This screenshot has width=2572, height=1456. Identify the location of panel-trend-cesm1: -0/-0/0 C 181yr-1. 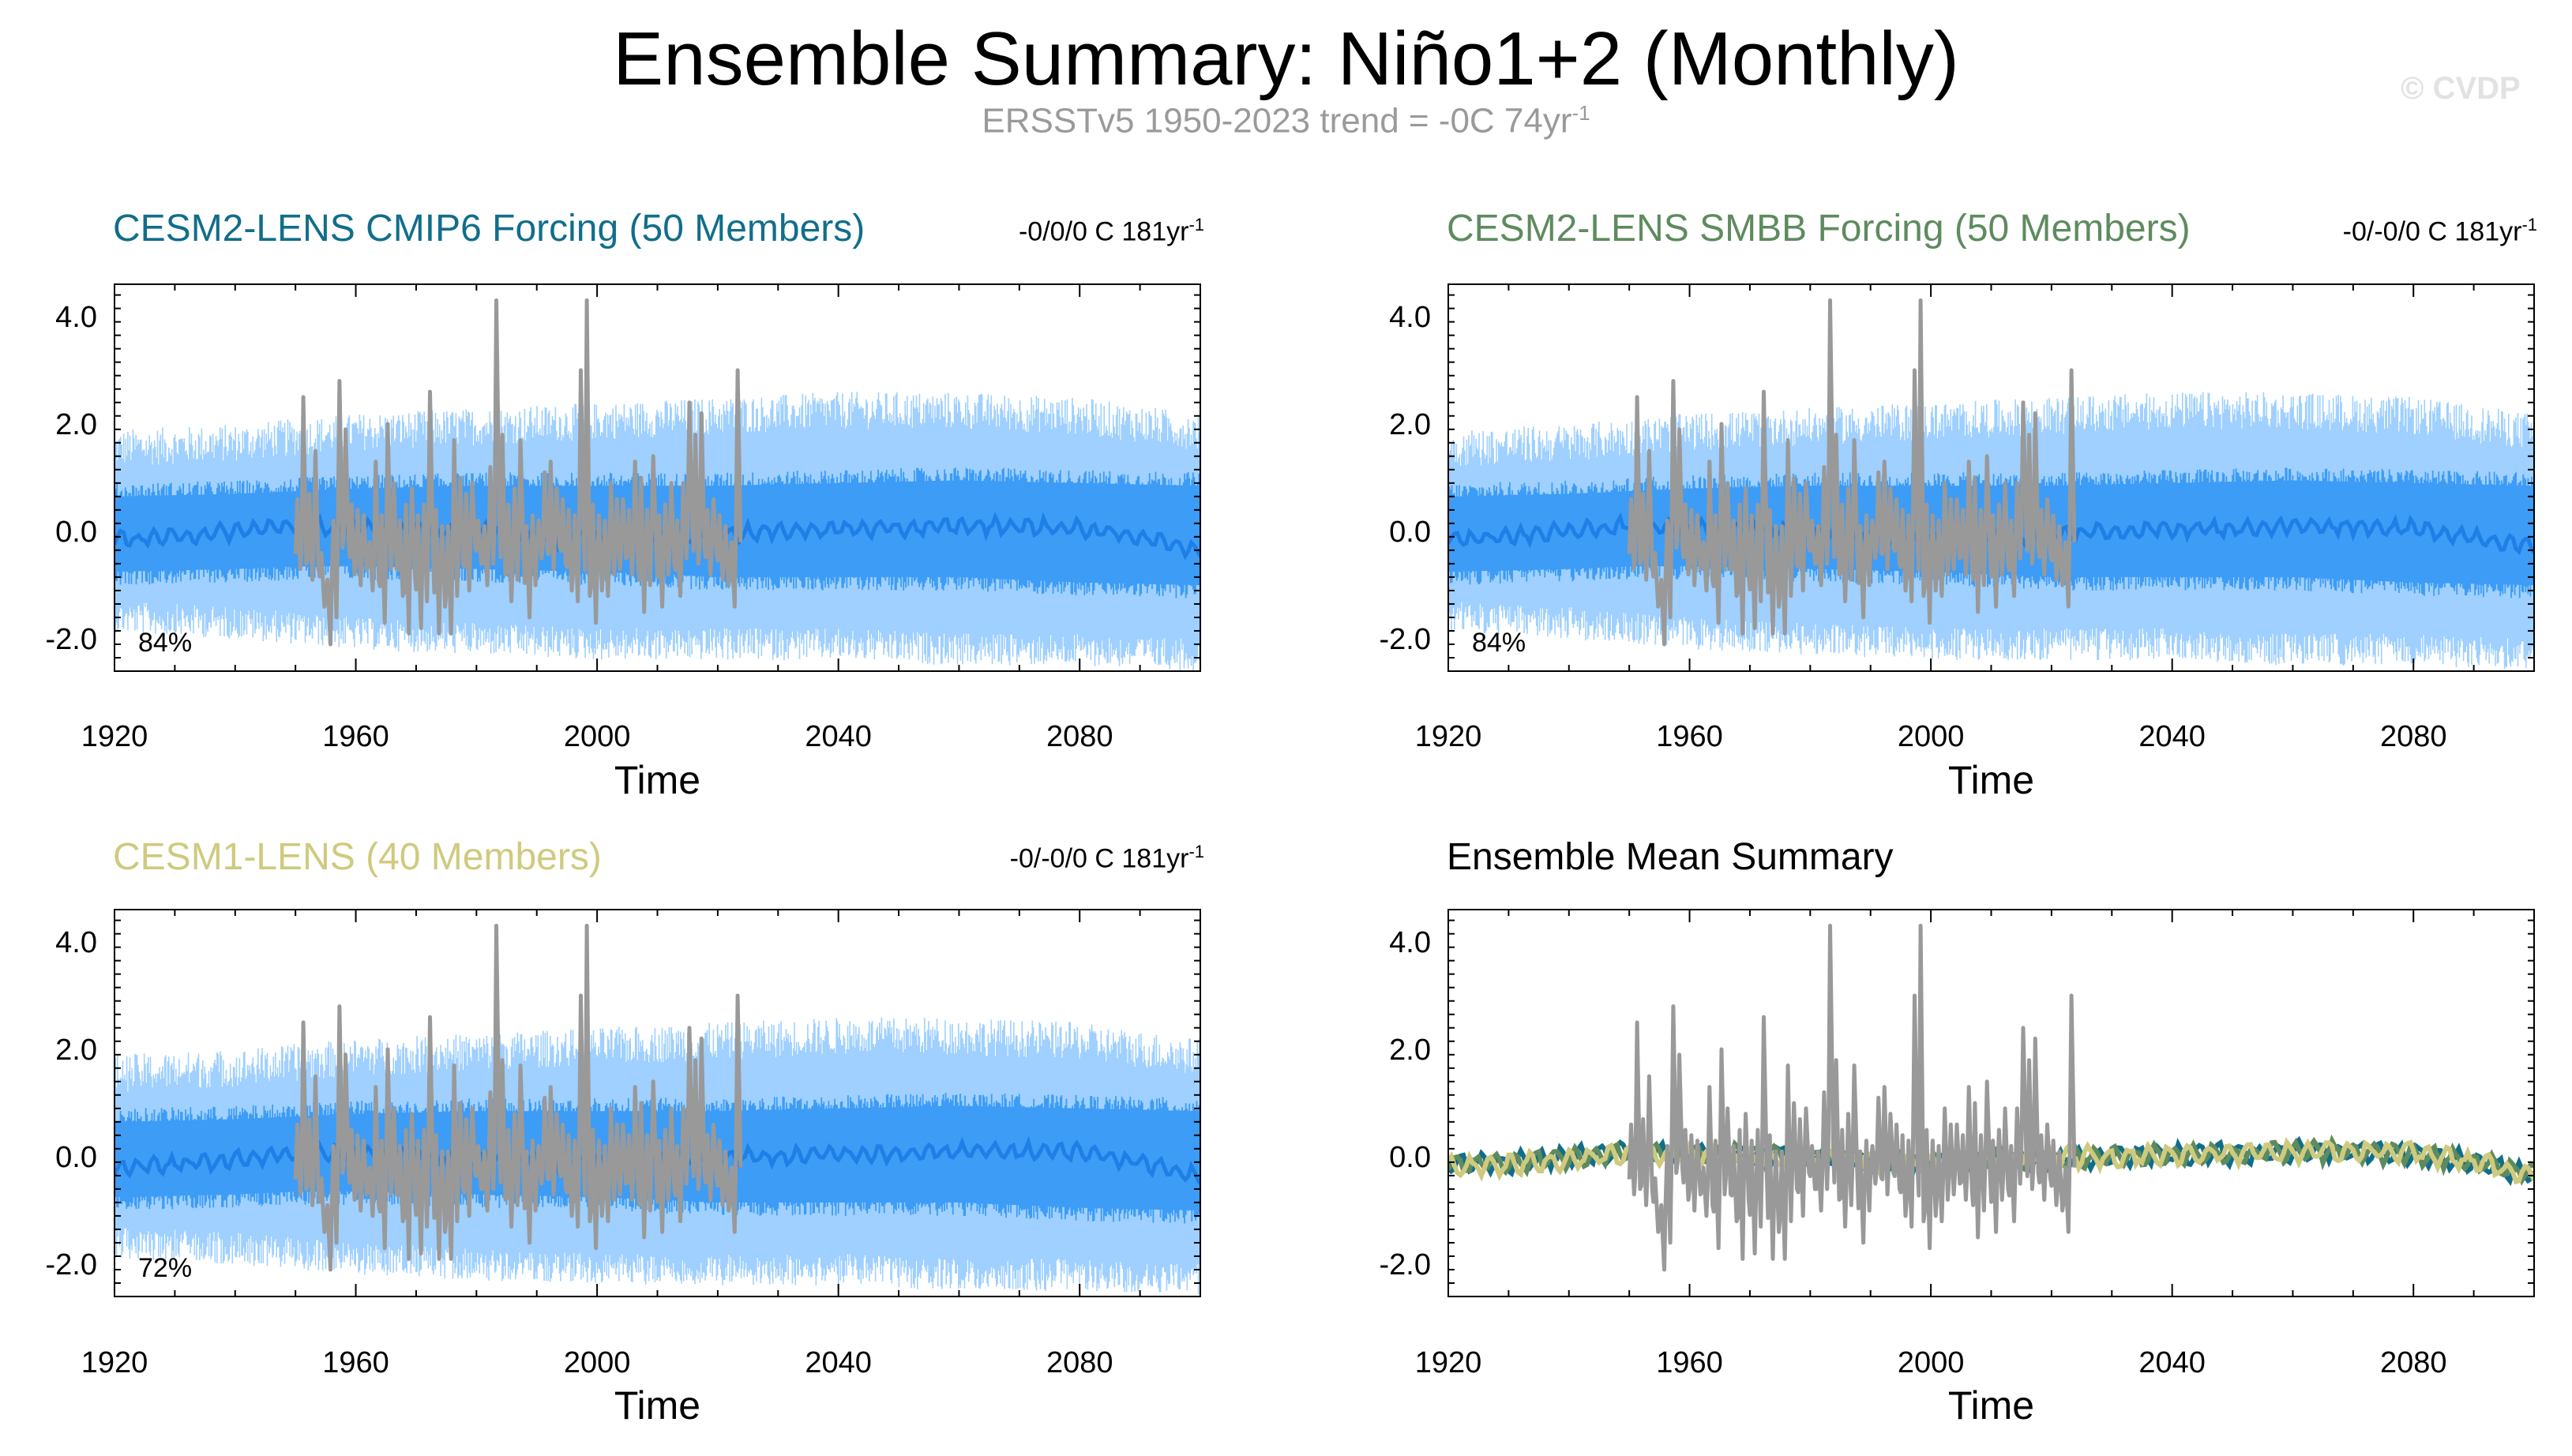
(1039, 858).